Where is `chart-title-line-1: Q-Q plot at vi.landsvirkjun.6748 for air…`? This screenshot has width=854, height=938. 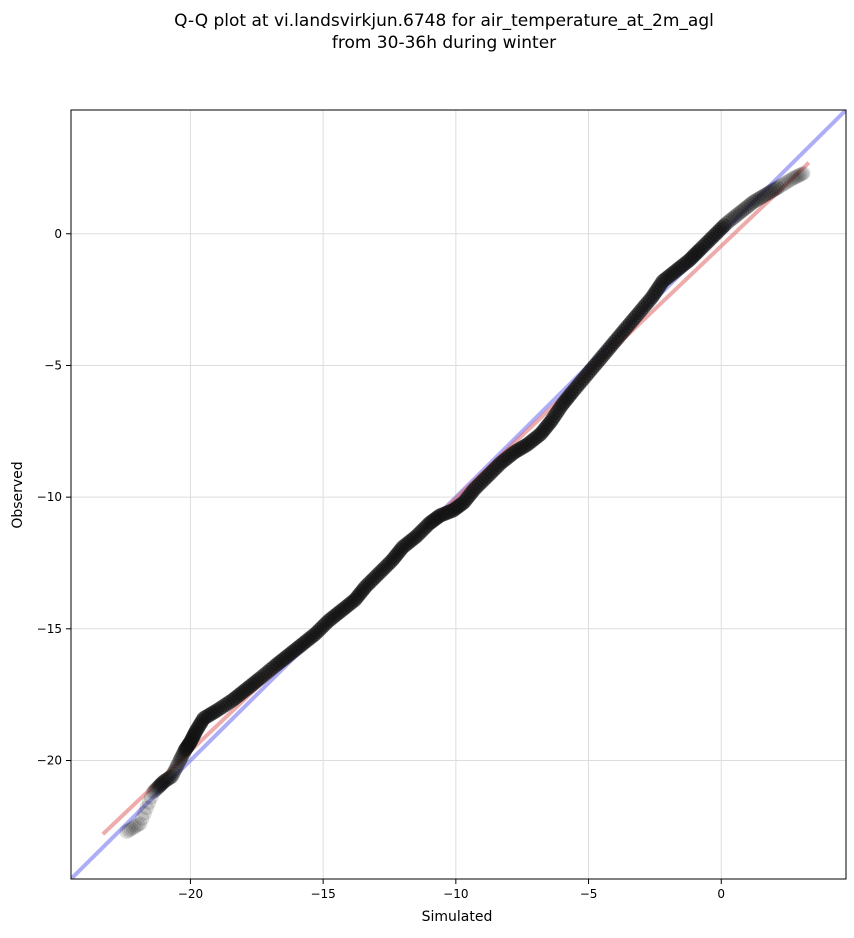
chart-title-line-1: Q-Q plot at vi.landsvirkjun.6748 for air… is located at coordinates (444, 21).